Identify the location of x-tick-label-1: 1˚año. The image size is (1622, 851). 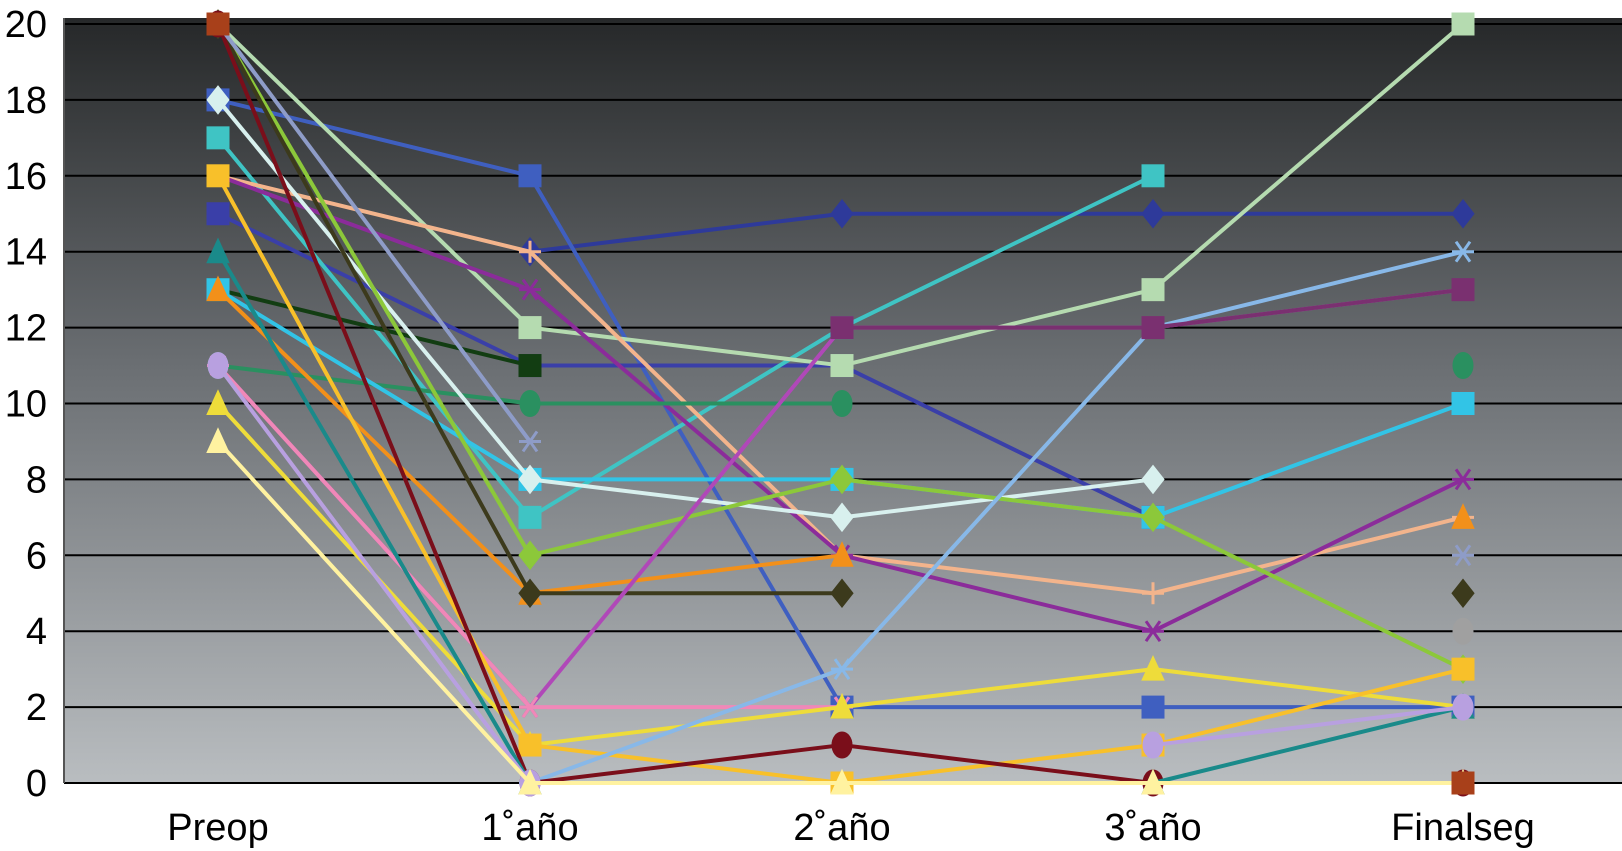
(529, 828).